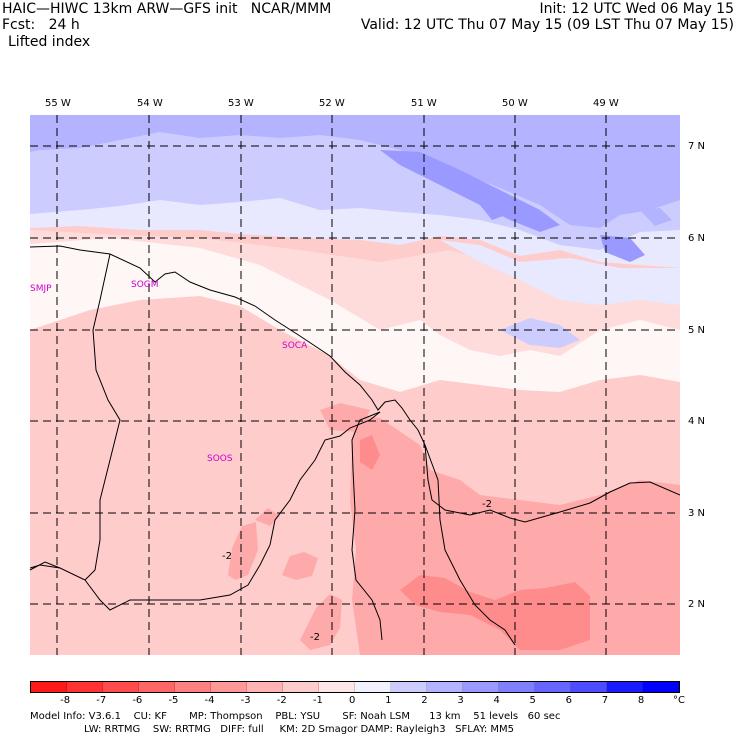 The image size is (740, 740). What do you see at coordinates (460, 700) in the screenshot?
I see `colorbar-tick-label: 3` at bounding box center [460, 700].